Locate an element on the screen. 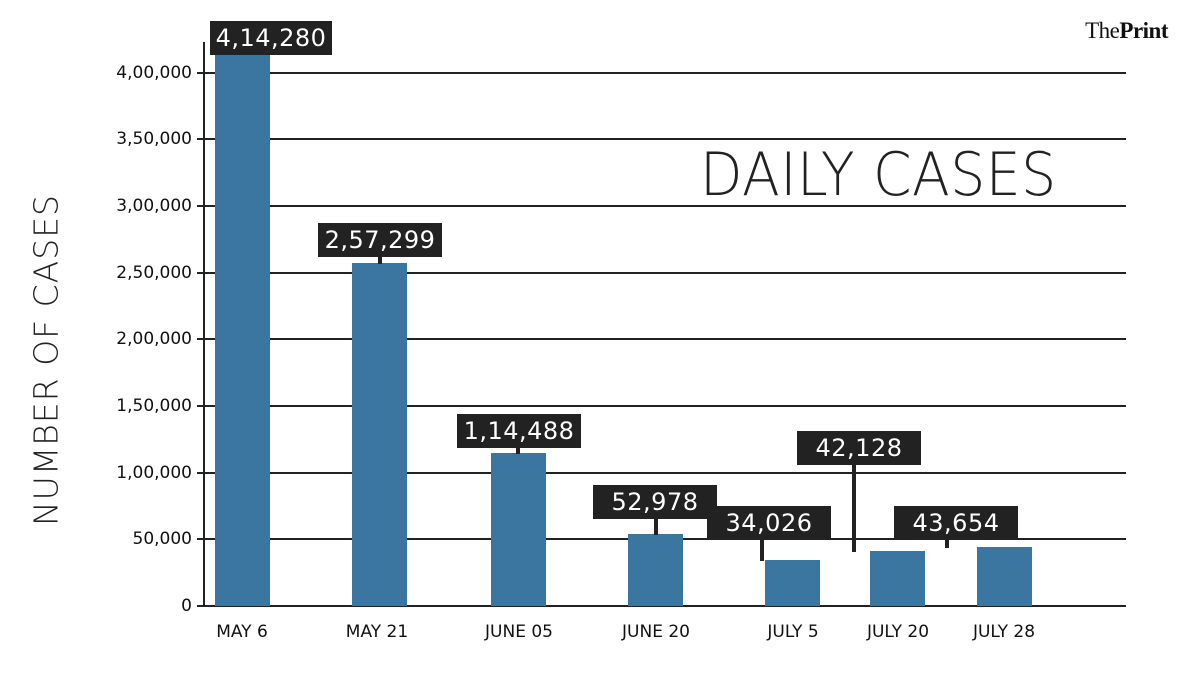 The image size is (1200, 675). theprint-logo: ThePrint is located at coordinates (1126, 31).